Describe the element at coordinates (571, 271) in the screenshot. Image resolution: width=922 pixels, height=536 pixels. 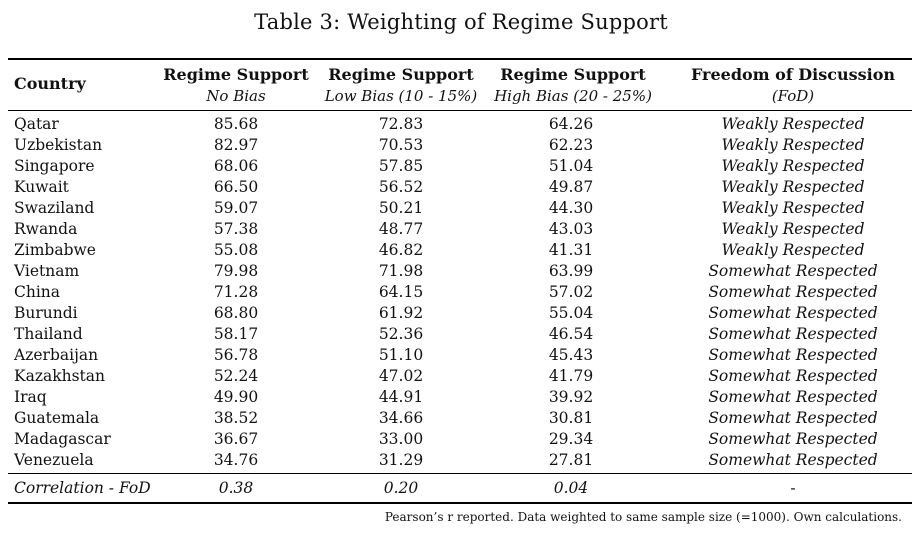
I see `high-bias-cell: 63.99` at that location.